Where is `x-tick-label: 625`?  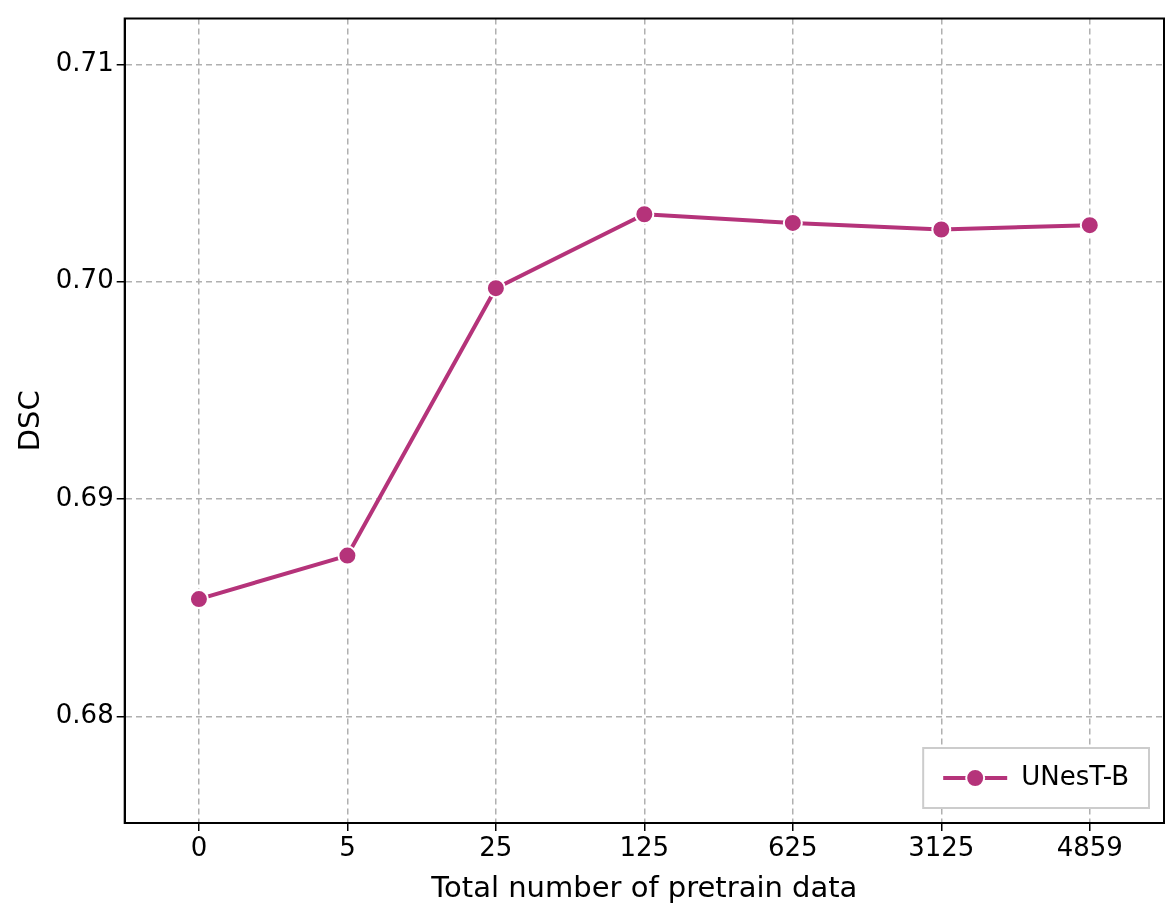
x-tick-label: 625 is located at coordinates (793, 847).